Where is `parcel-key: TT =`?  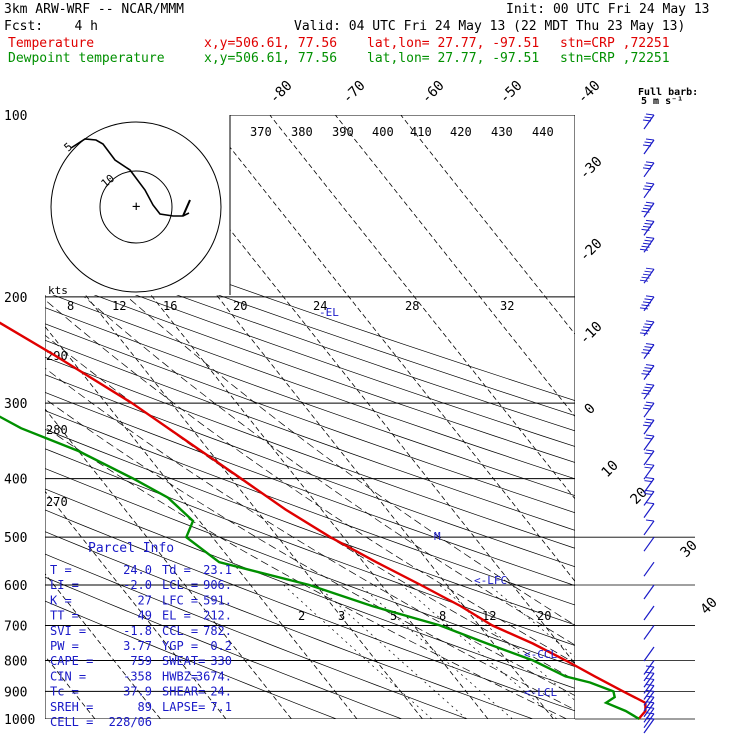
parcel-key: TT = is located at coordinates (64, 616).